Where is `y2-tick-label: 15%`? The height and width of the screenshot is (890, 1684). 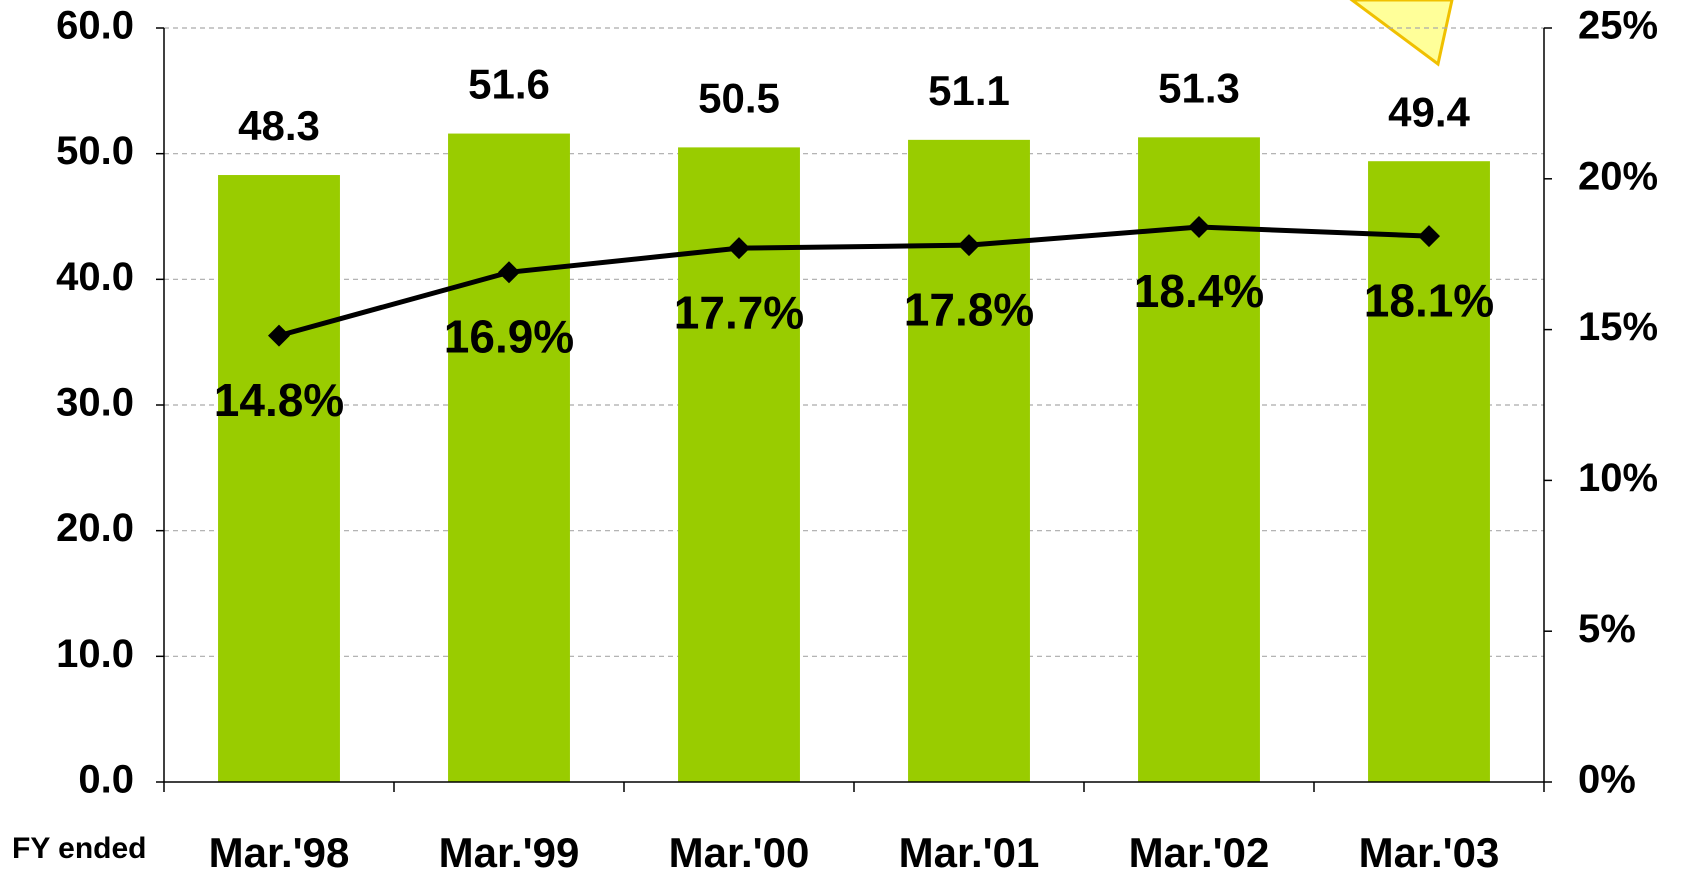 y2-tick-label: 15% is located at coordinates (1618, 327).